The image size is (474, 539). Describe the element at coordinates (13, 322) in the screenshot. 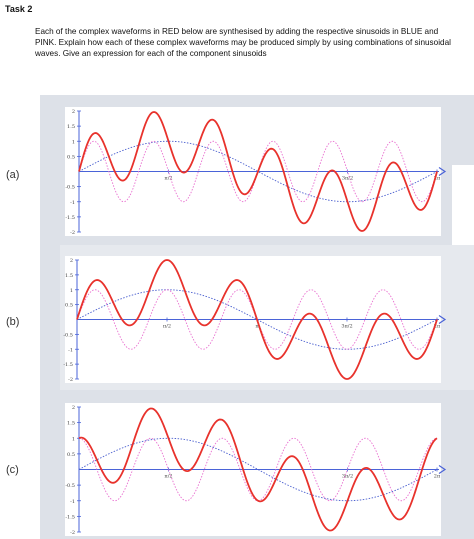

I see `panel-label-b: (b)` at that location.